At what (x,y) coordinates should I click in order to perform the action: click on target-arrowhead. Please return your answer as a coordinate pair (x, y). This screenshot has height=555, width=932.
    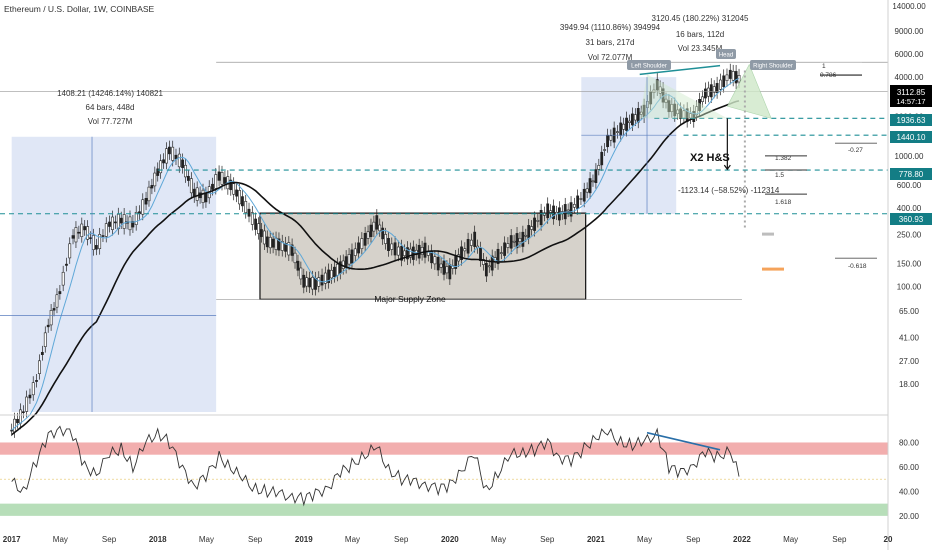
    Looking at the image, I should click on (727, 167).